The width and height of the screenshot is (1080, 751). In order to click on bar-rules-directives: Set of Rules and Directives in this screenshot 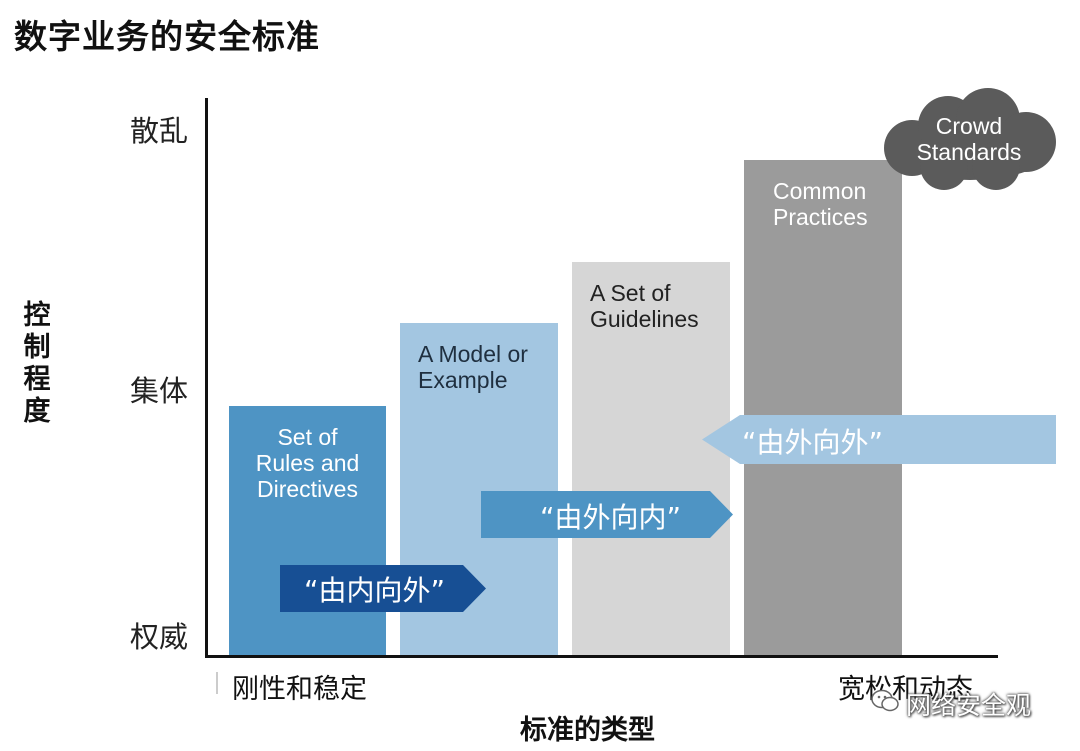, I will do `click(307, 530)`.